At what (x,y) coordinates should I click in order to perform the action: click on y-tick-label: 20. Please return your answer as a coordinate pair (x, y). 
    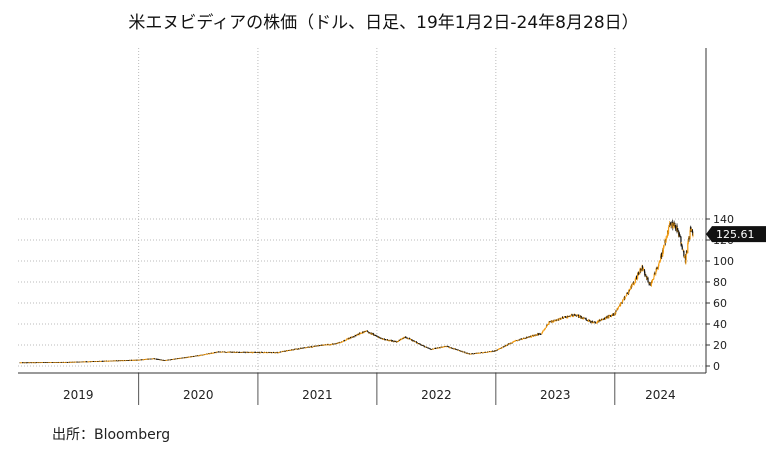
    Looking at the image, I should click on (720, 345).